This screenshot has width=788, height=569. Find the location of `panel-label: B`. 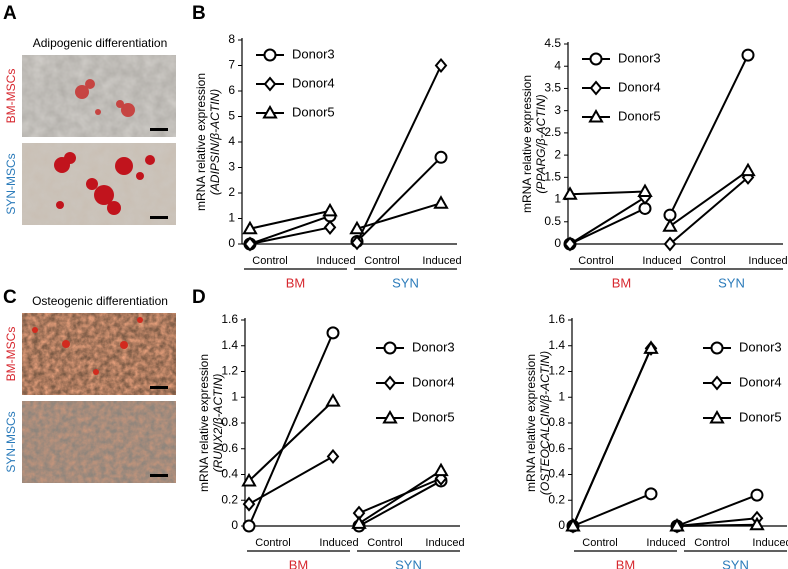

panel-label: B is located at coordinates (199, 13).